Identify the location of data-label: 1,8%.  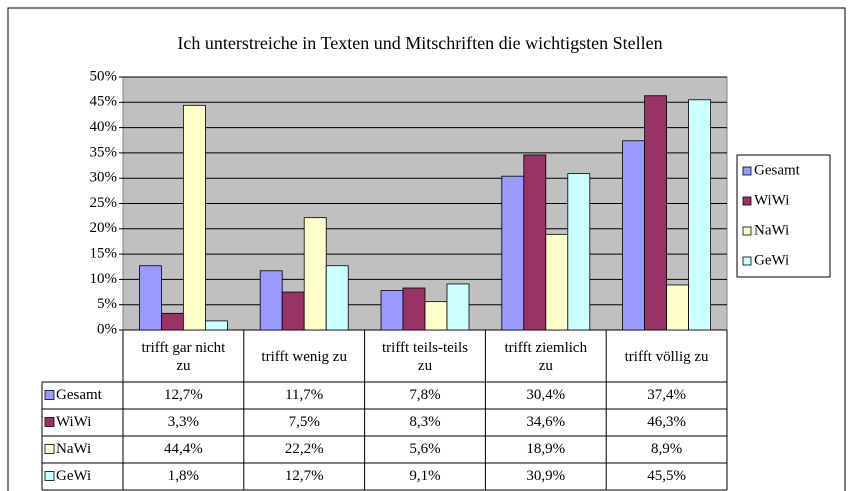
(183, 476).